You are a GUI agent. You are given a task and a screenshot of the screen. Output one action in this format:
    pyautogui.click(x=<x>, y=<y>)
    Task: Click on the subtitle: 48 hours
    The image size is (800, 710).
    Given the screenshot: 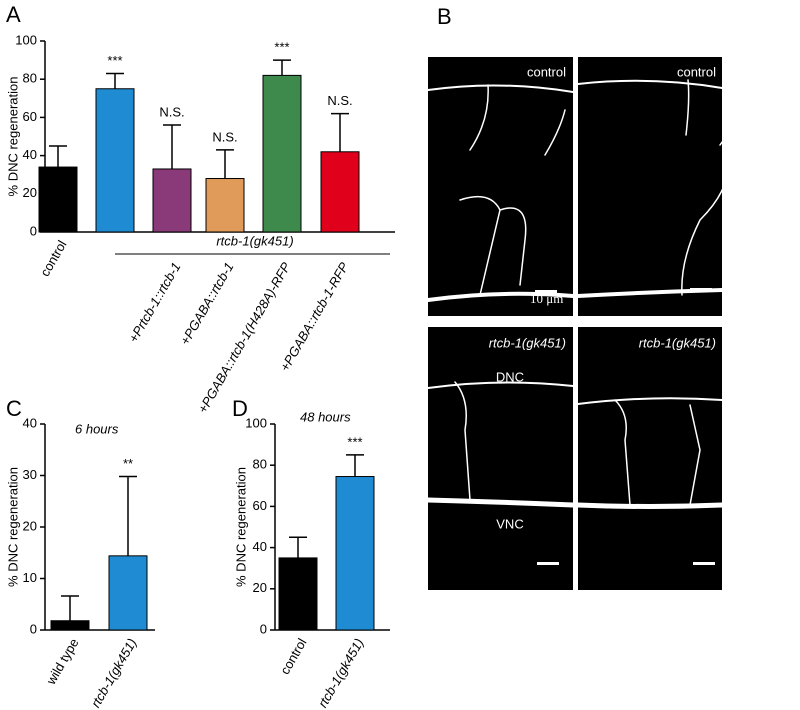 What is the action you would take?
    pyautogui.click(x=325, y=416)
    